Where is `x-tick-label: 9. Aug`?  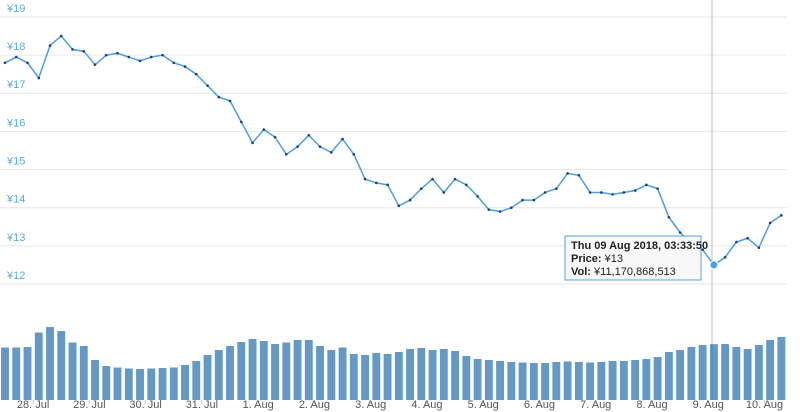
x-tick-label: 9. Aug is located at coordinates (708, 405).